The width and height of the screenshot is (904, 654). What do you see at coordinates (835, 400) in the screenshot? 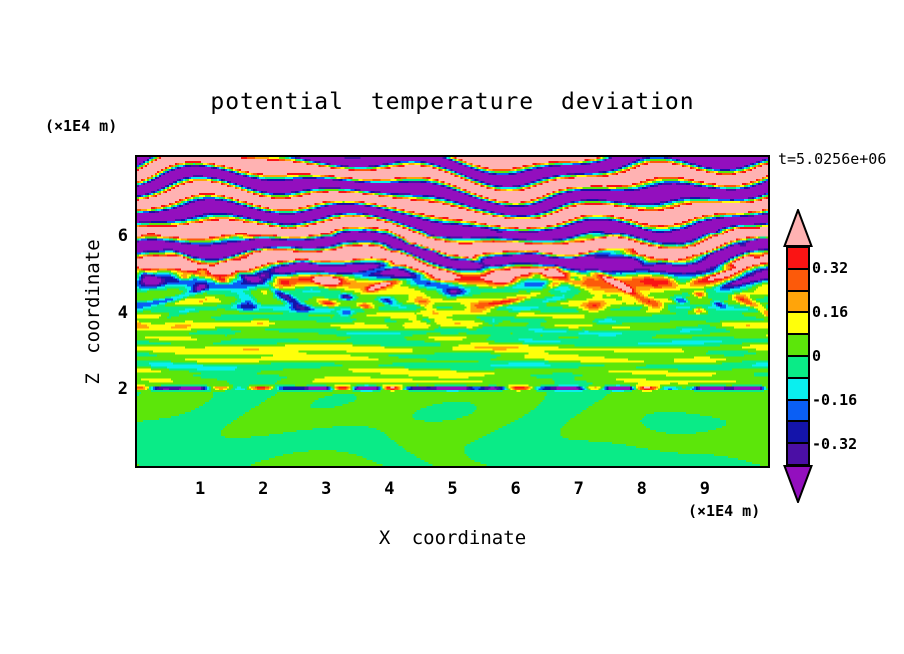
I see `colorbar-tick-label: -0.16` at bounding box center [835, 400].